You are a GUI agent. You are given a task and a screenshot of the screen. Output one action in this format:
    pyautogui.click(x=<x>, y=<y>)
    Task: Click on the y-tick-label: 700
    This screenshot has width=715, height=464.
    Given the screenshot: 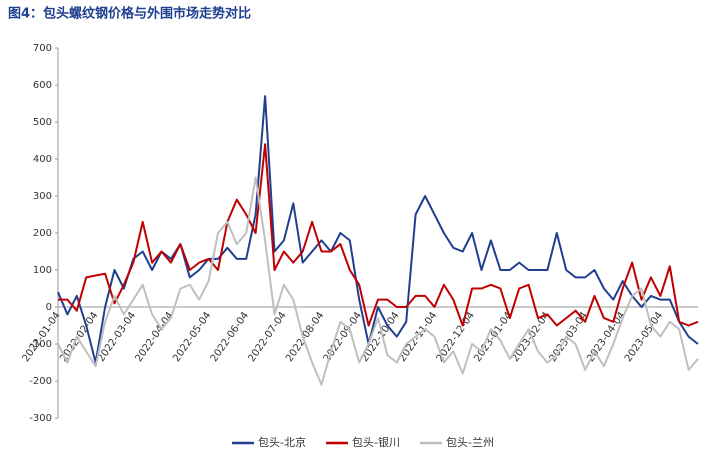 What is the action you would take?
    pyautogui.click(x=42, y=48)
    